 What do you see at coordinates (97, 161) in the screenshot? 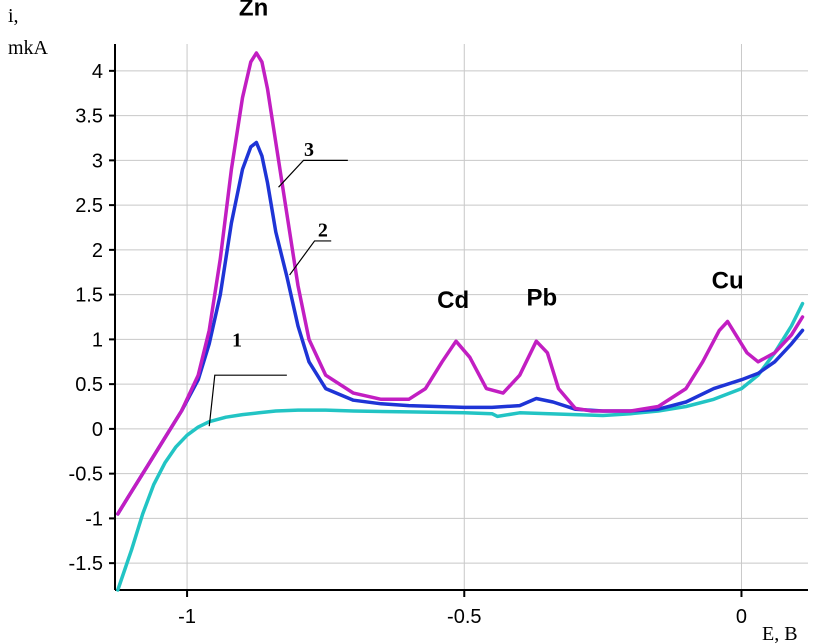
I see `y-tick-label: 3` at bounding box center [97, 161].